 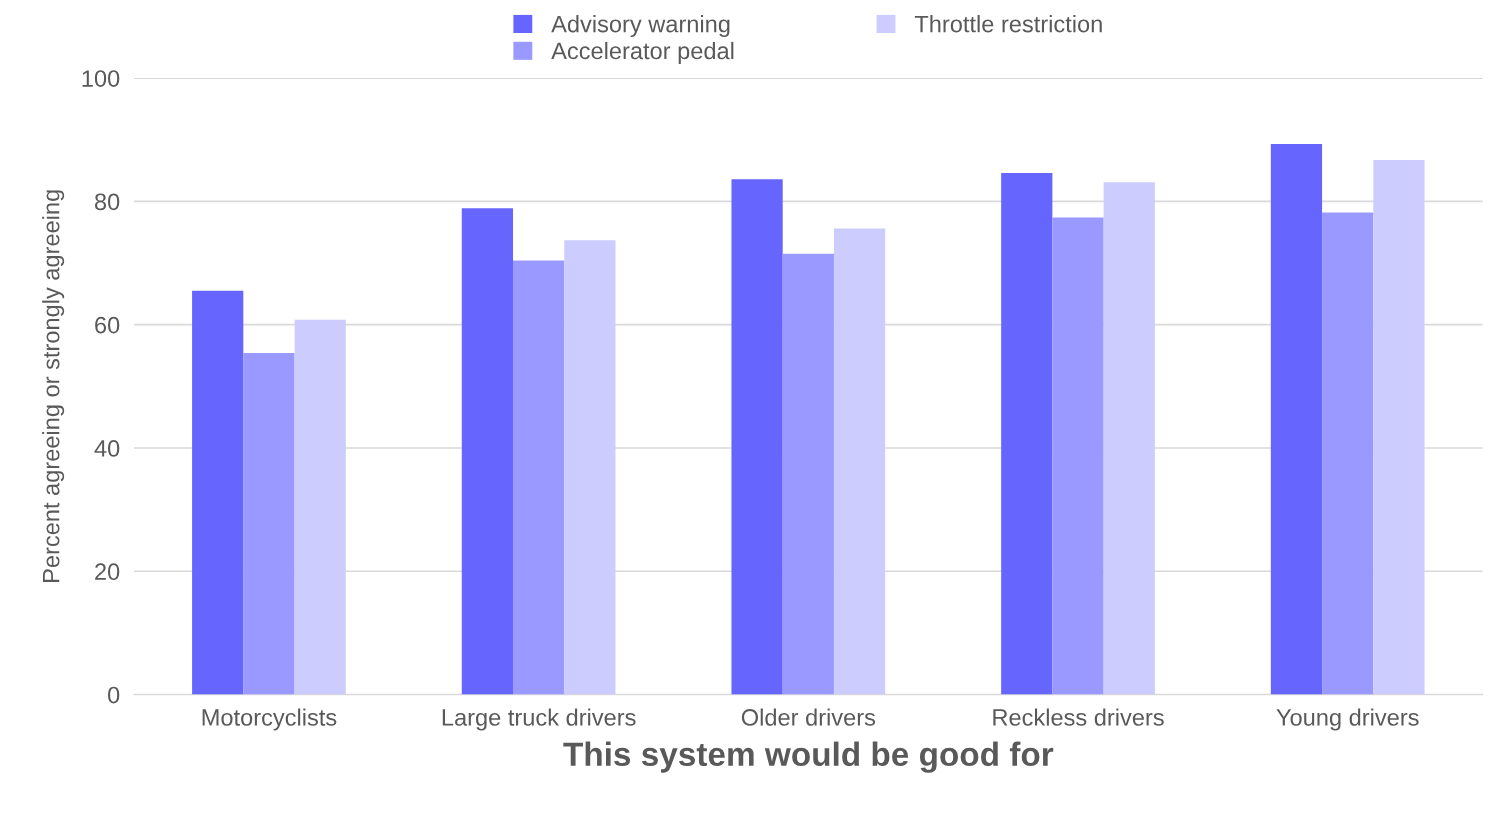 I want to click on y-tick-label: 60, so click(x=107, y=325).